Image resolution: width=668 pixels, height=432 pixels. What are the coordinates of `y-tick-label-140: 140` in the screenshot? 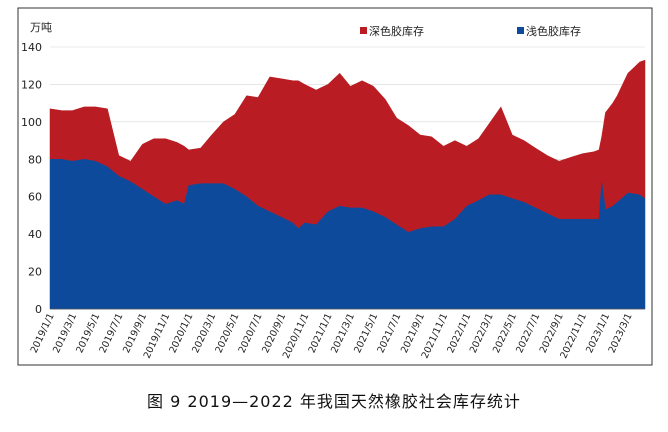 It's located at (31, 47).